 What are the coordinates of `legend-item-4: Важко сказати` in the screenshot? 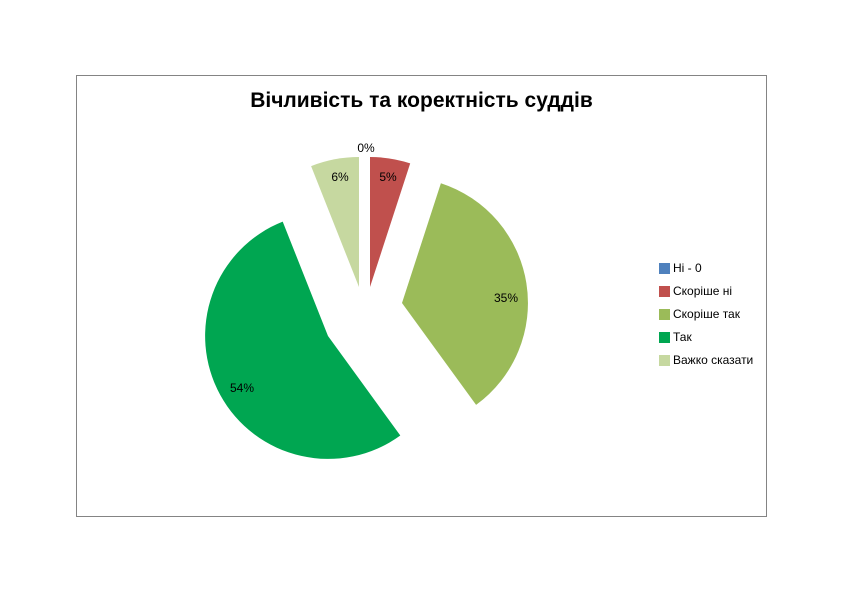 It's located at (706, 360).